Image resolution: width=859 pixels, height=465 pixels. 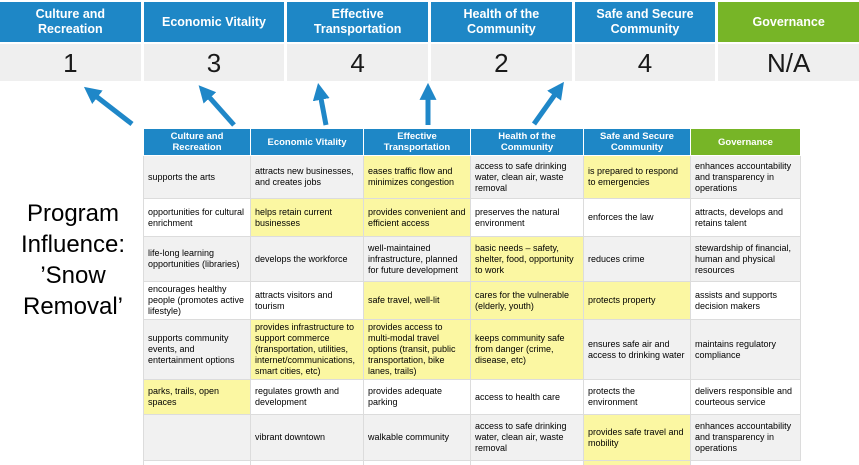 I want to click on priority-score-6: N/A, so click(x=788, y=62).